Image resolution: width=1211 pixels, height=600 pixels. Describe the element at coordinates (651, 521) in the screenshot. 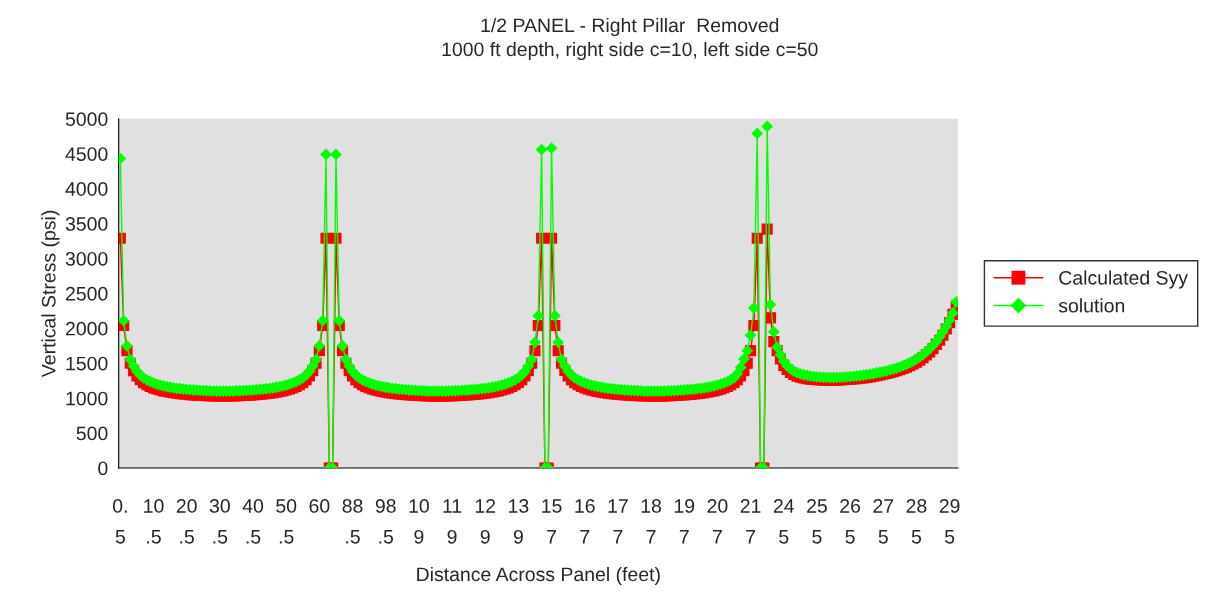

I see `x-tick-label: 187` at that location.